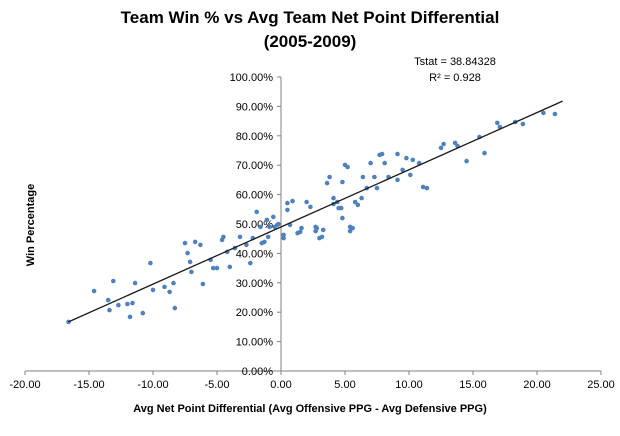 Image resolution: width=620 pixels, height=436 pixels. Describe the element at coordinates (455, 62) in the screenshot. I see `tstat-annotation: Tstat = 38.84328` at that location.